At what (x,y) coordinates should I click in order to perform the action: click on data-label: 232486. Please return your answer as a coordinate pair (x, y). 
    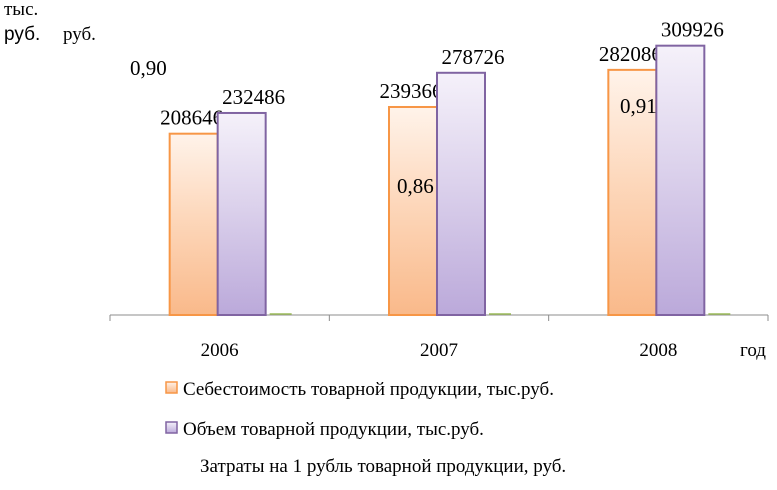
    Looking at the image, I should click on (253, 97).